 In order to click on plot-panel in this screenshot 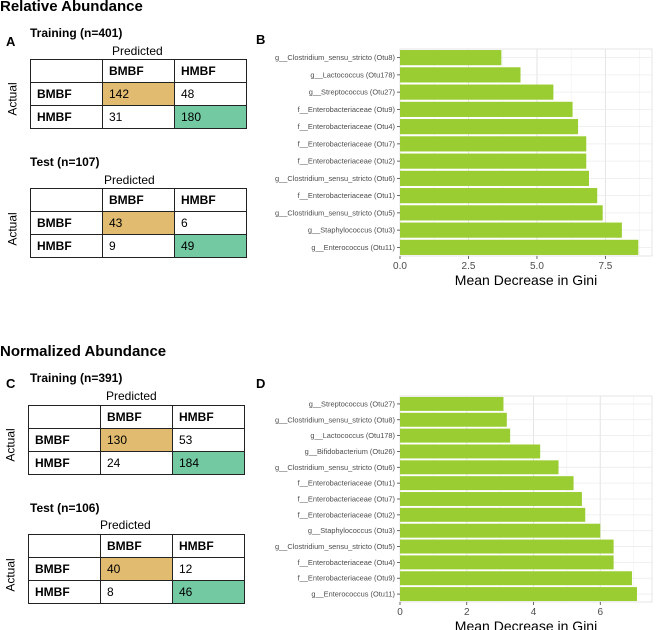, I will do `click(526, 152)`.